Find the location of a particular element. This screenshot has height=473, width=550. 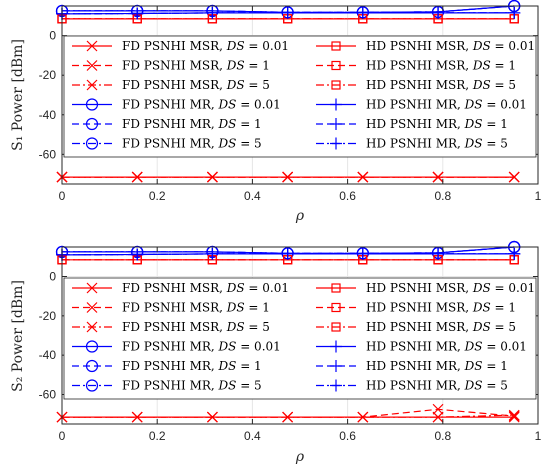

chart2-legend-entry: FD PSNHI MR, DS = 0.01 is located at coordinates (176, 347).